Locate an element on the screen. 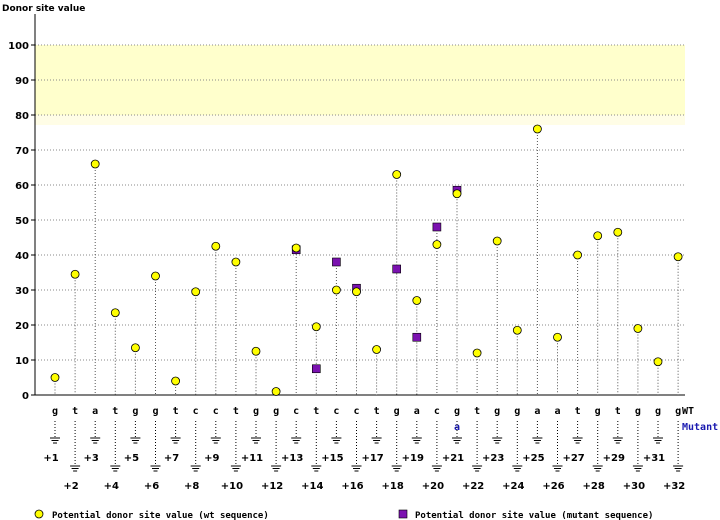 This screenshot has width=720, height=520. y-tick-label: 20 is located at coordinates (22, 326).